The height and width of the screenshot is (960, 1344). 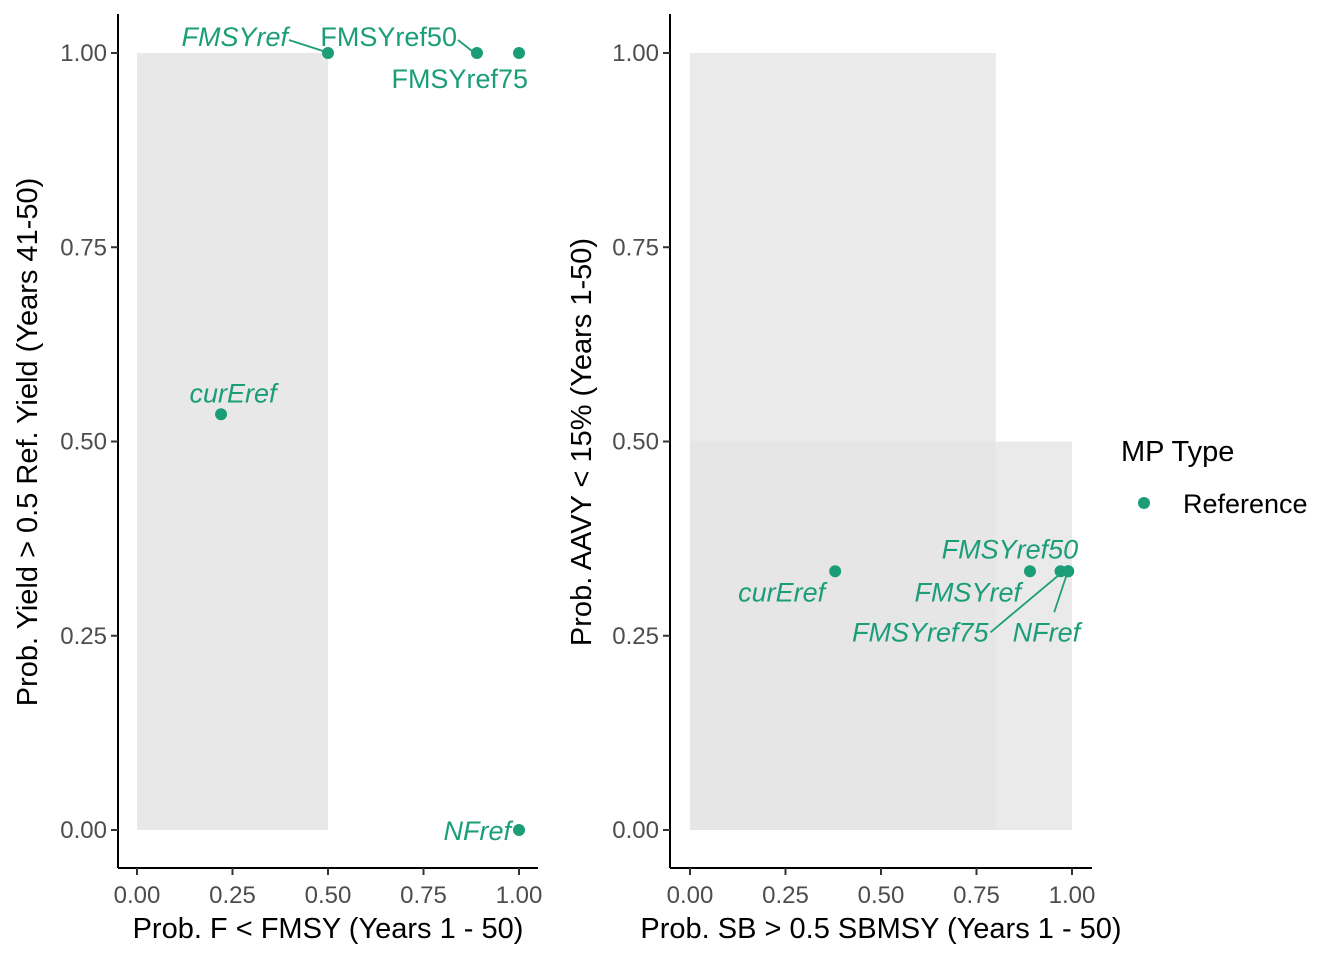 I want to click on legend: MP Type Reference, so click(x=1214, y=477).